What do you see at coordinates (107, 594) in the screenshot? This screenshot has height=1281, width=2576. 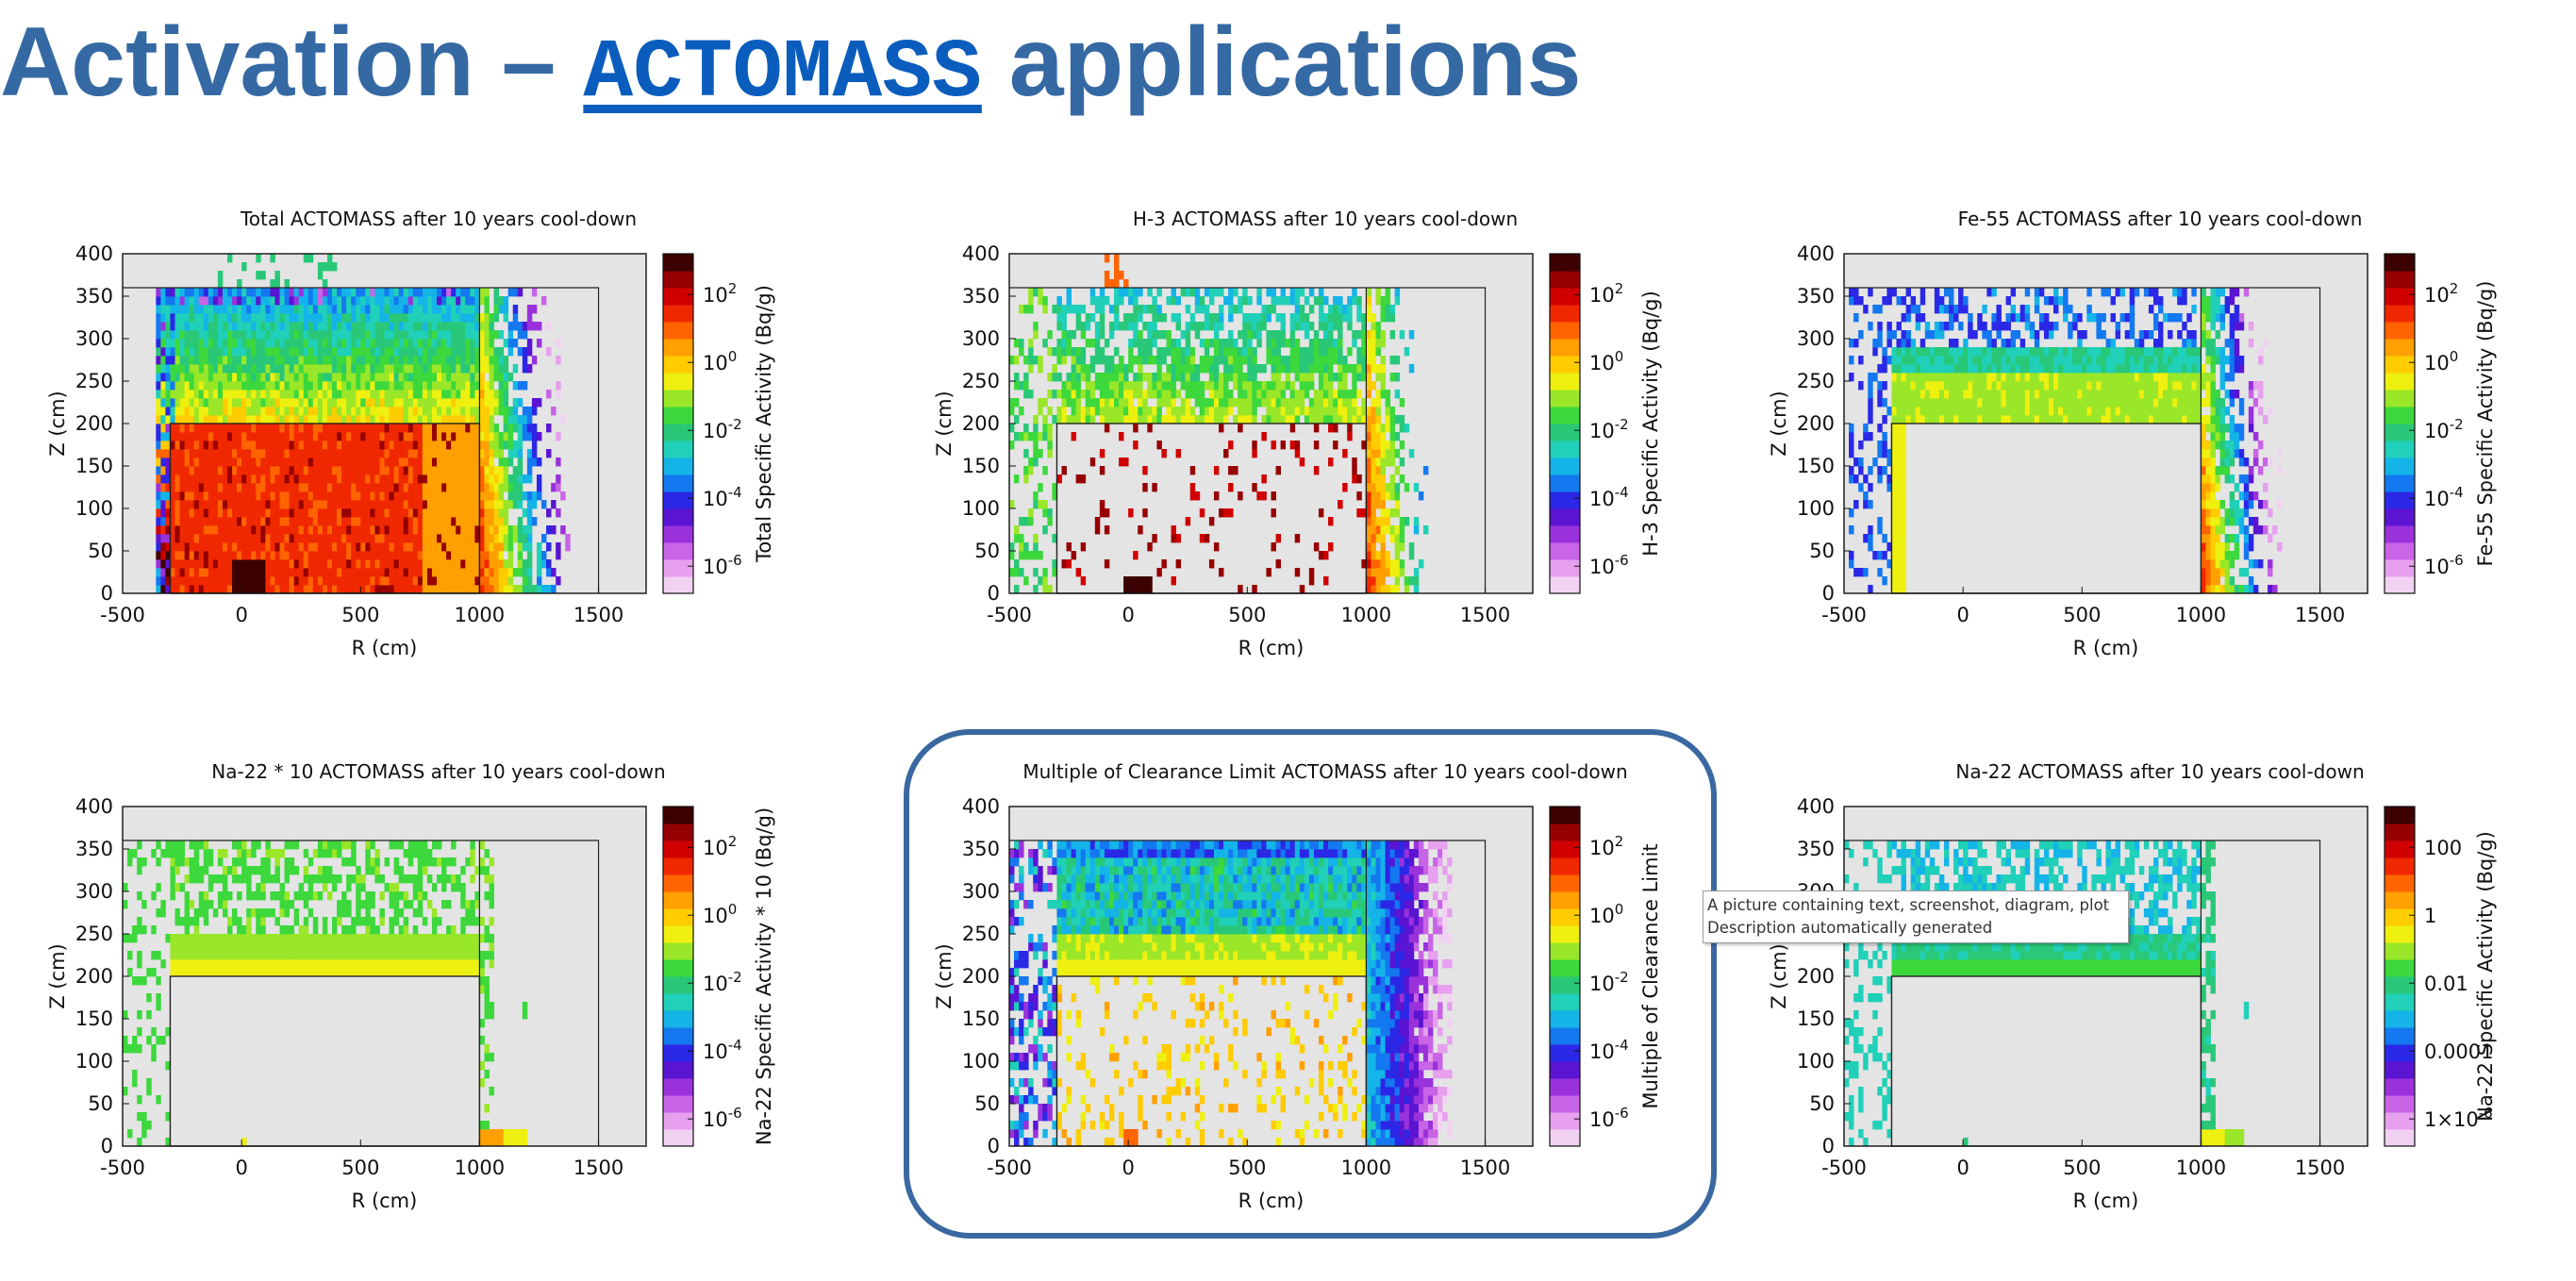 I see `tick-label: 0` at bounding box center [107, 594].